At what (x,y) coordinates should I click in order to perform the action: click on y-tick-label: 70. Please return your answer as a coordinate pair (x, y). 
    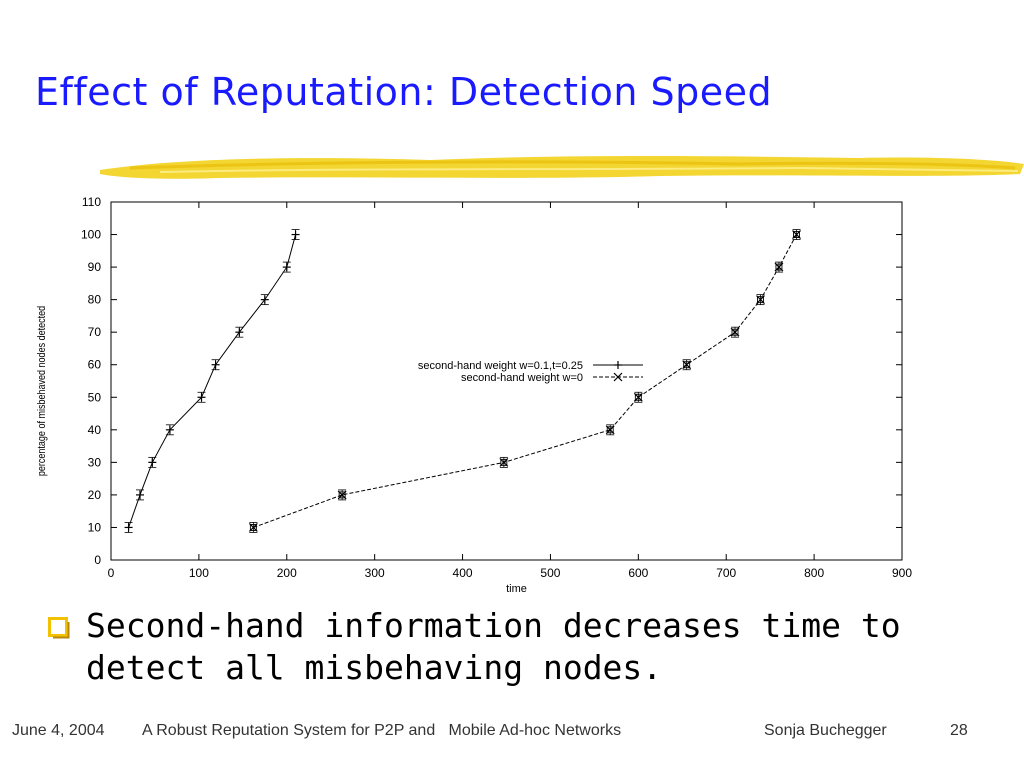
    Looking at the image, I should click on (95, 332).